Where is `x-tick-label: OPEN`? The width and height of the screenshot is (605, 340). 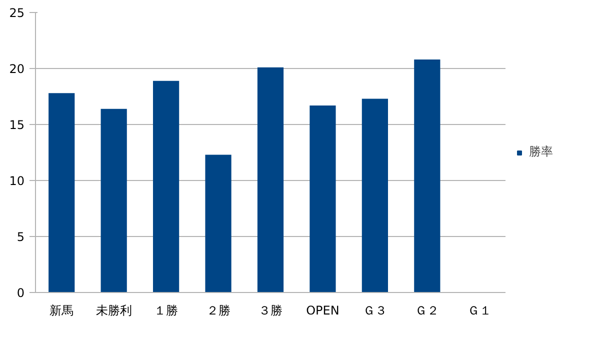 x-tick-label: OPEN is located at coordinates (323, 311).